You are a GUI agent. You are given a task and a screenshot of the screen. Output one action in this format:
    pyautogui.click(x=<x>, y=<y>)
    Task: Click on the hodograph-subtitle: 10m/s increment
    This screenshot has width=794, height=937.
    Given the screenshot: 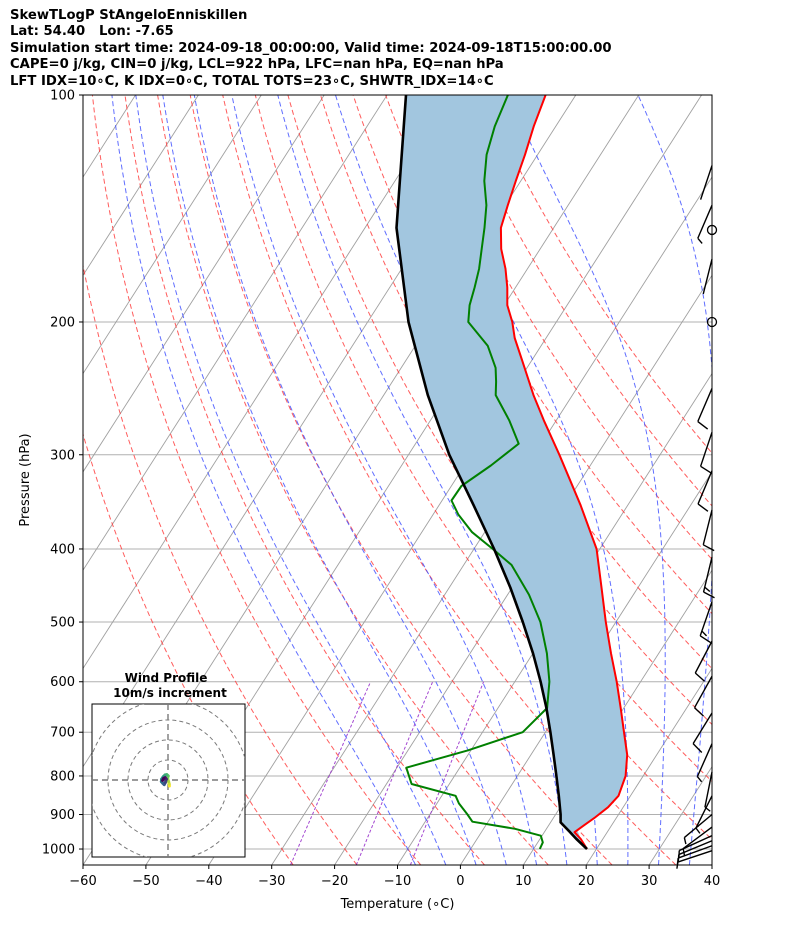 What is the action you would take?
    pyautogui.click(x=170, y=693)
    